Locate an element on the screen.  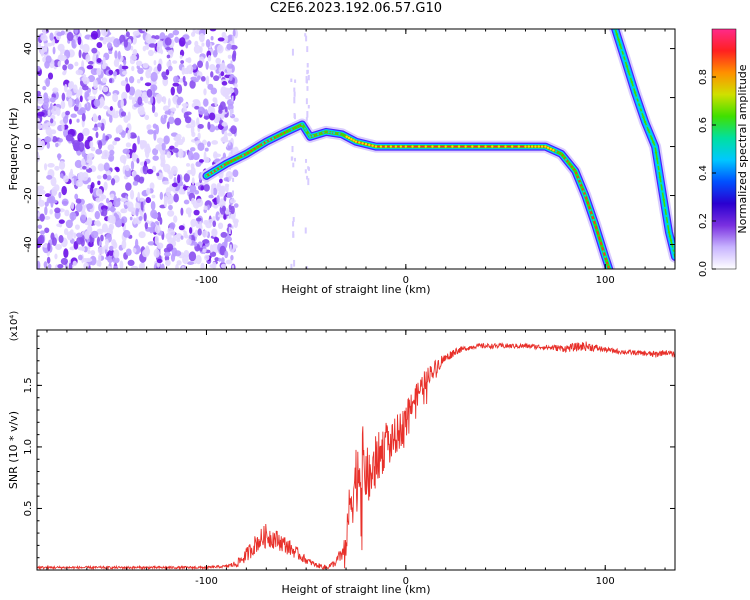
ridge-upper-right is located at coordinates (641, 146).